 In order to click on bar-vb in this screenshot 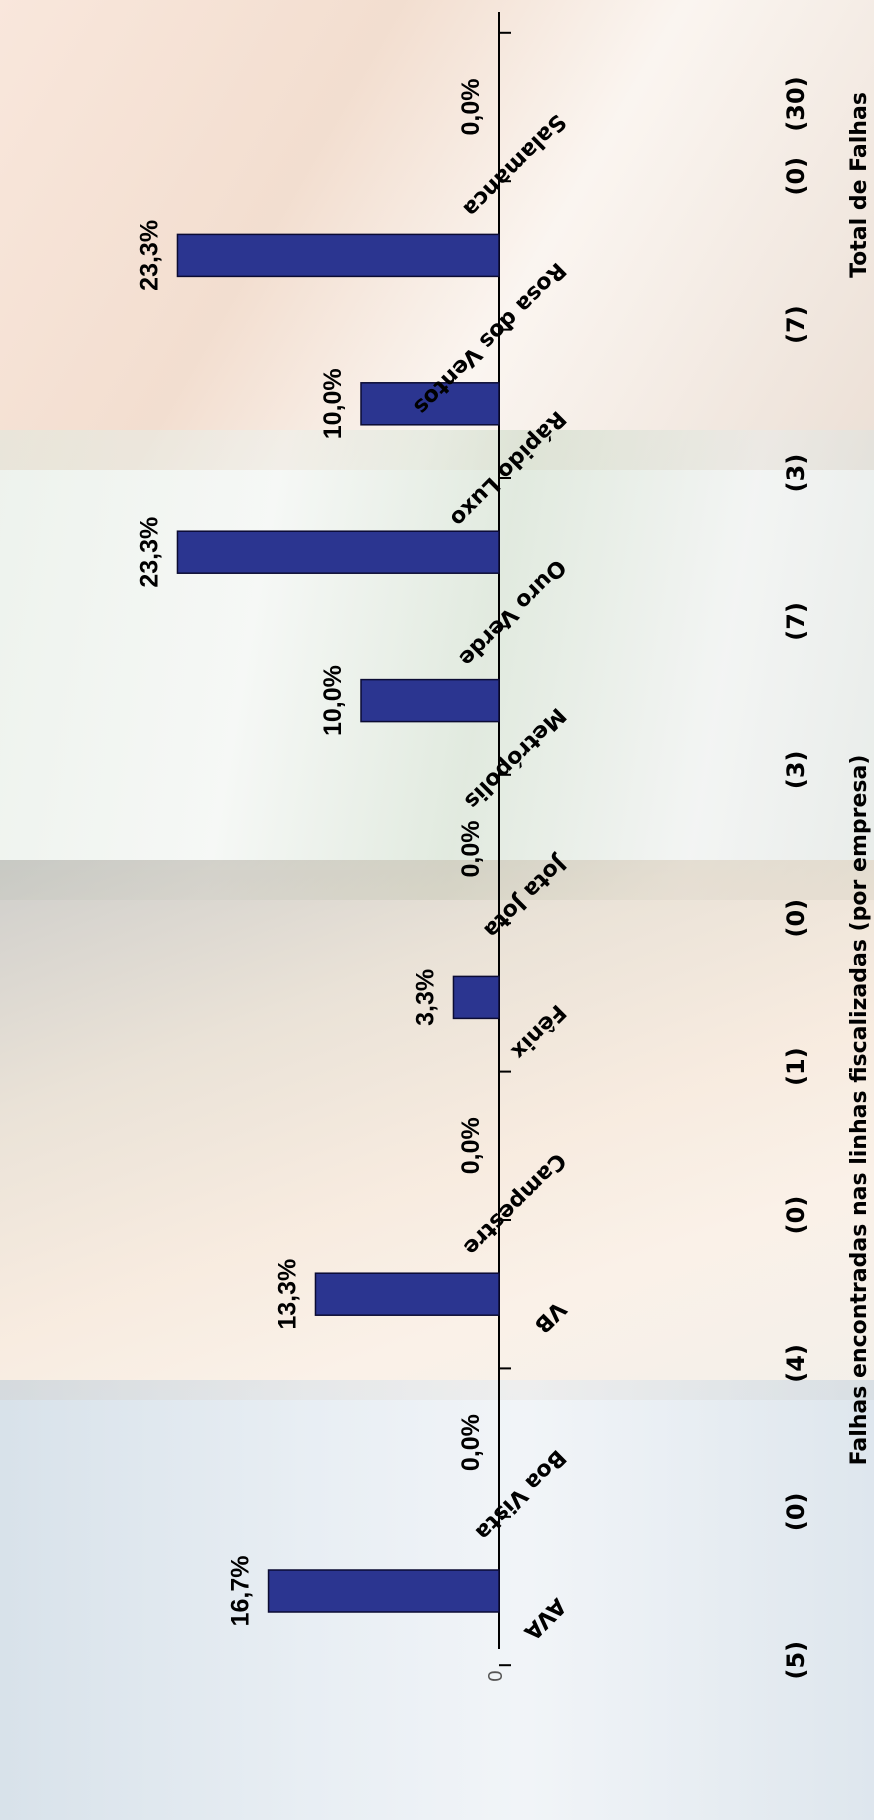, I will do `click(407, 1294)`.